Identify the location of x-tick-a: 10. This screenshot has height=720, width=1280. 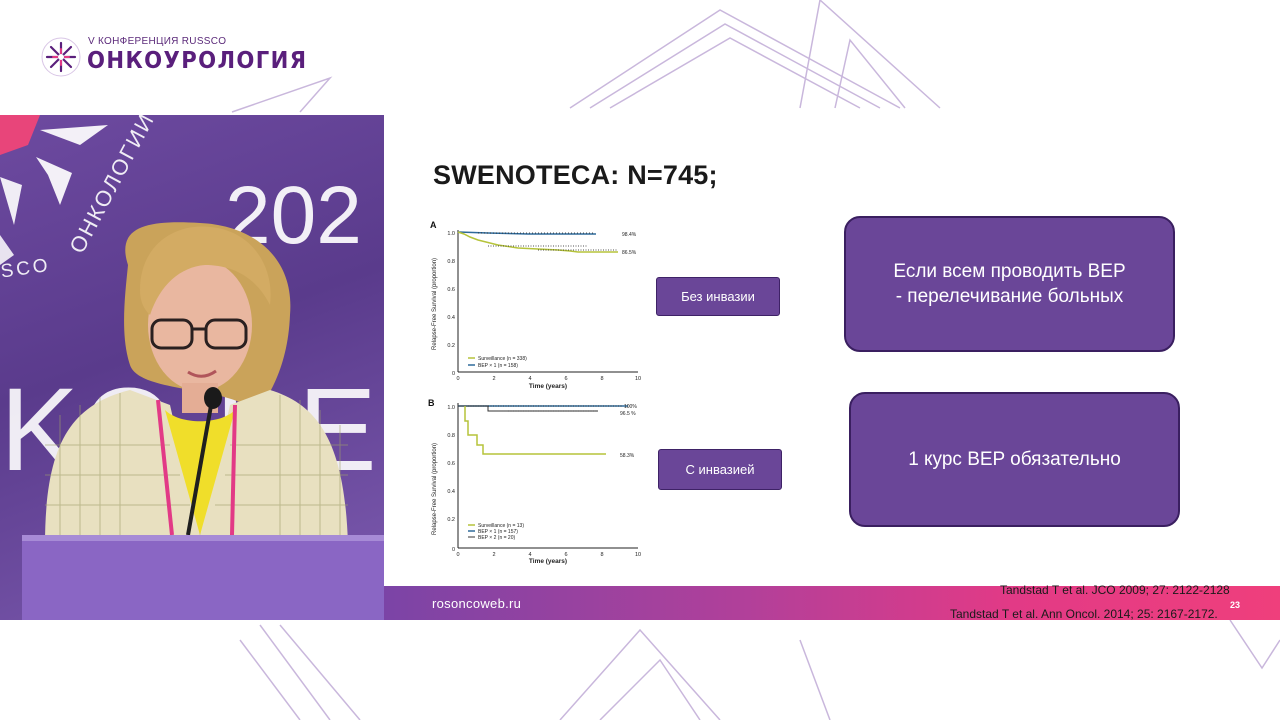
(638, 379).